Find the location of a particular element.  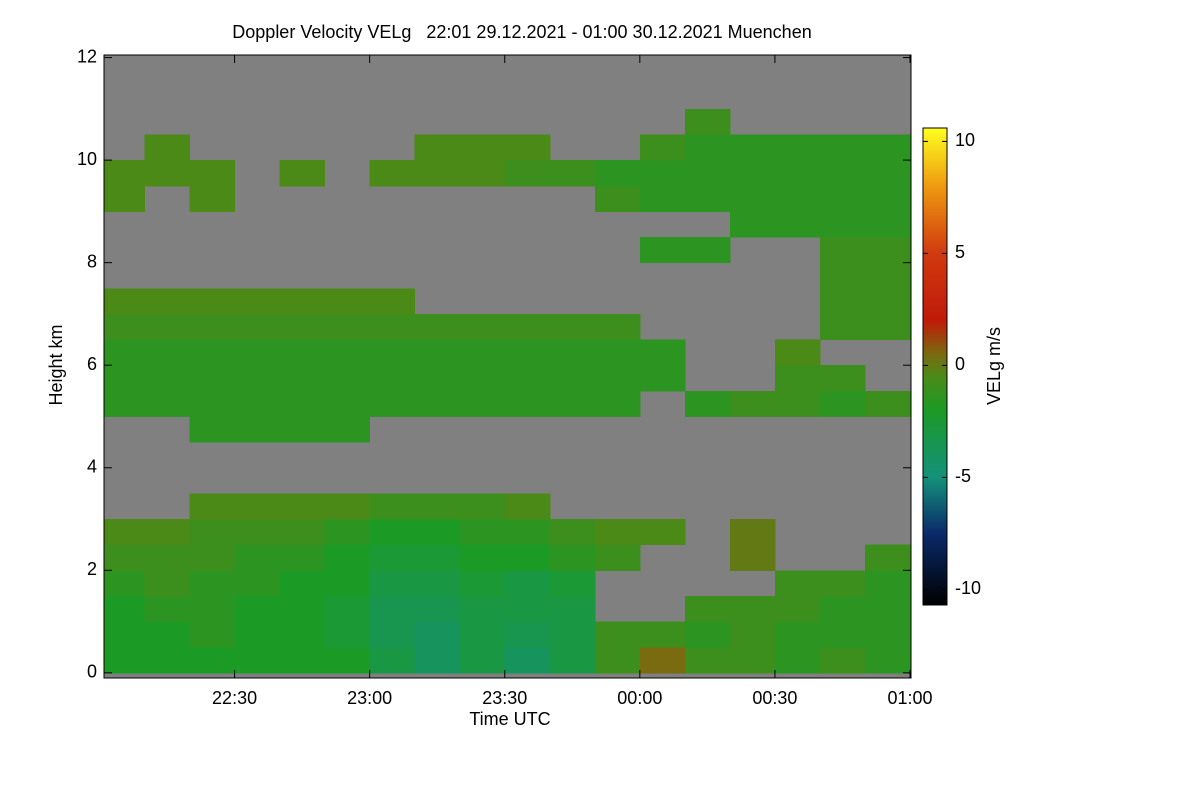

x-tick-label: 23:00 is located at coordinates (369, 698).